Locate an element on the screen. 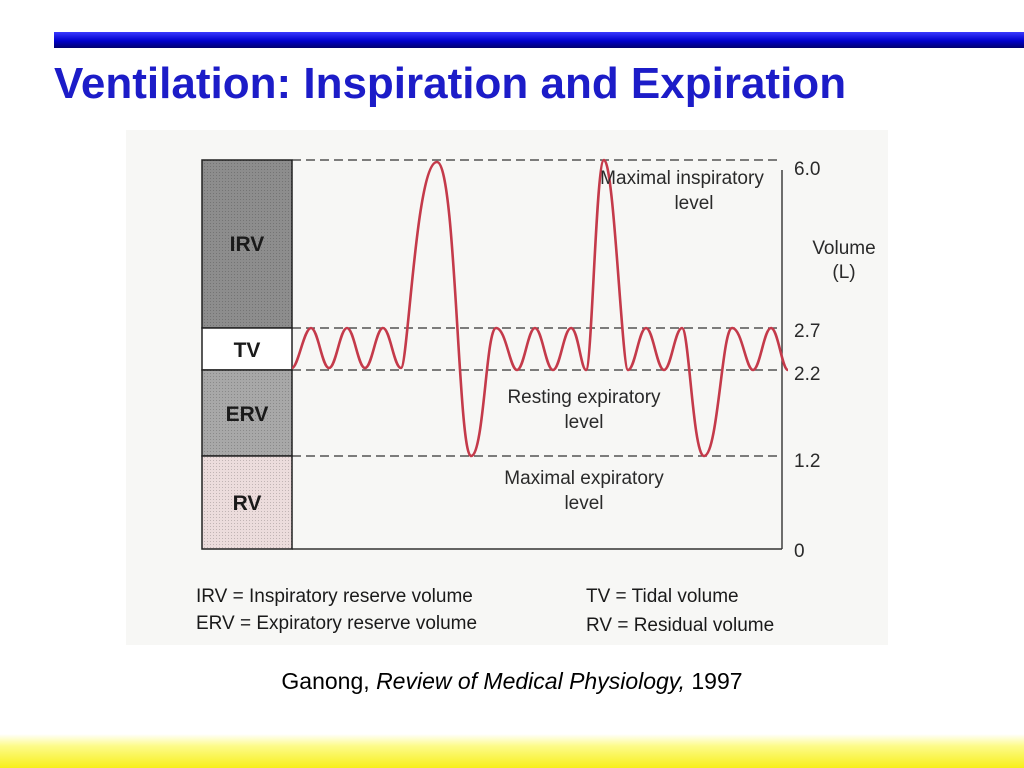 The image size is (1024, 768). slide-title: Ventilation: Inspiration and Expiration is located at coordinates (450, 83).